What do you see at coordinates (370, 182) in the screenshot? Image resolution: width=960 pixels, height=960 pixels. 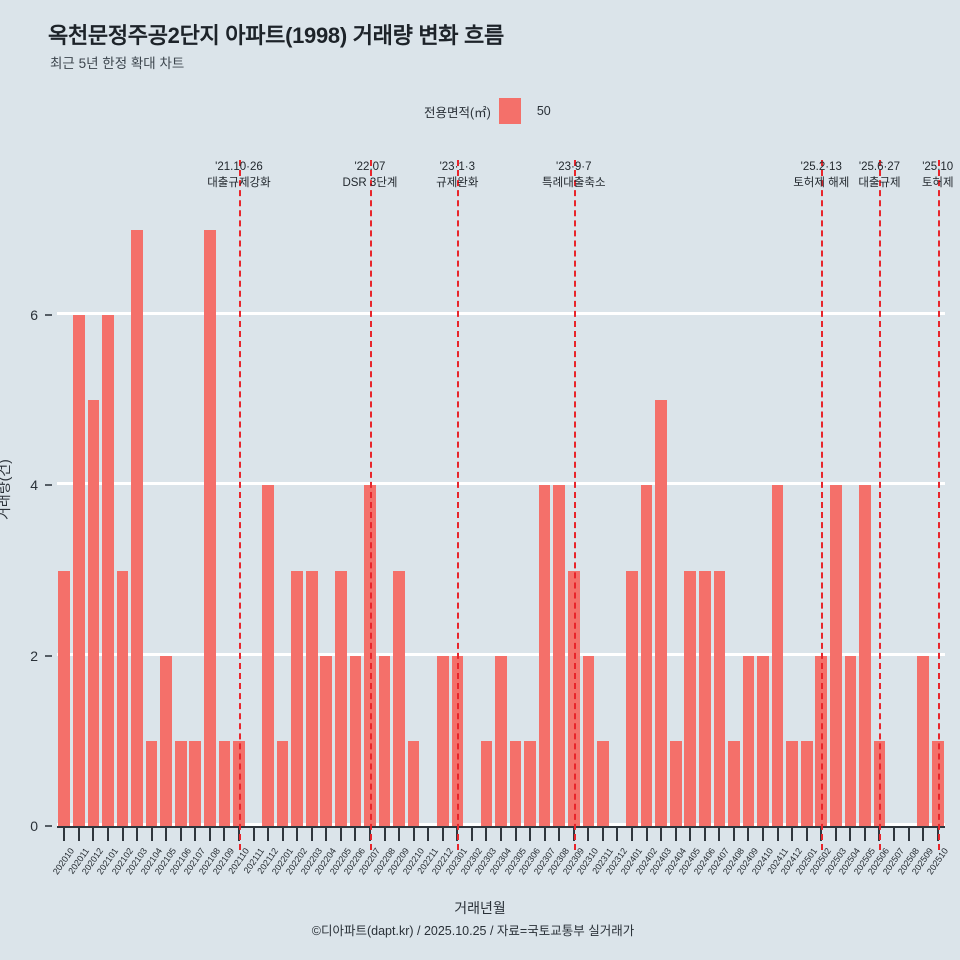 I see `event-name: DSR 3단계` at bounding box center [370, 182].